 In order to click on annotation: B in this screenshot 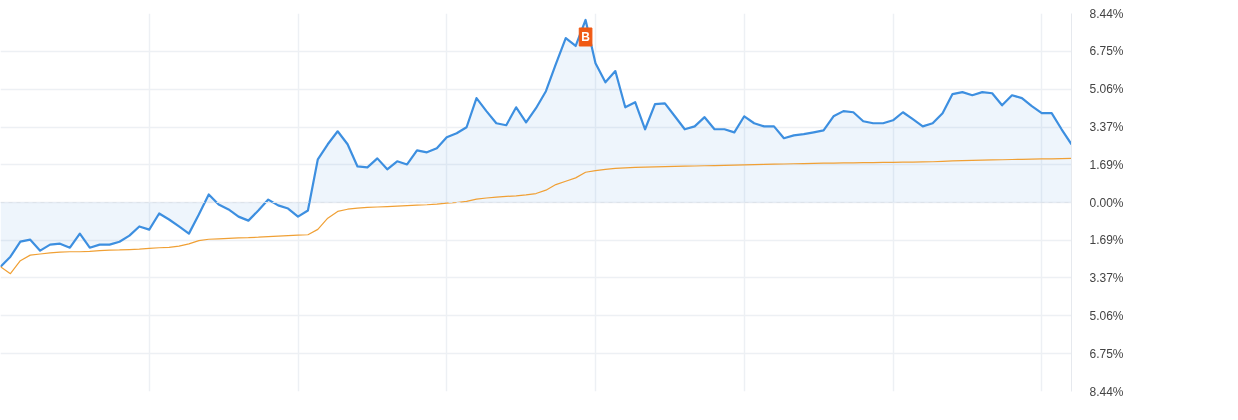, I will do `click(586, 36)`.